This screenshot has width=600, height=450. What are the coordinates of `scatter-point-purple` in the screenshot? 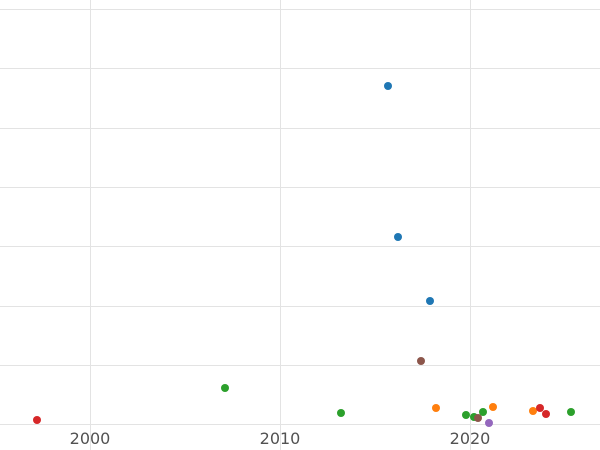 It's located at (489, 423).